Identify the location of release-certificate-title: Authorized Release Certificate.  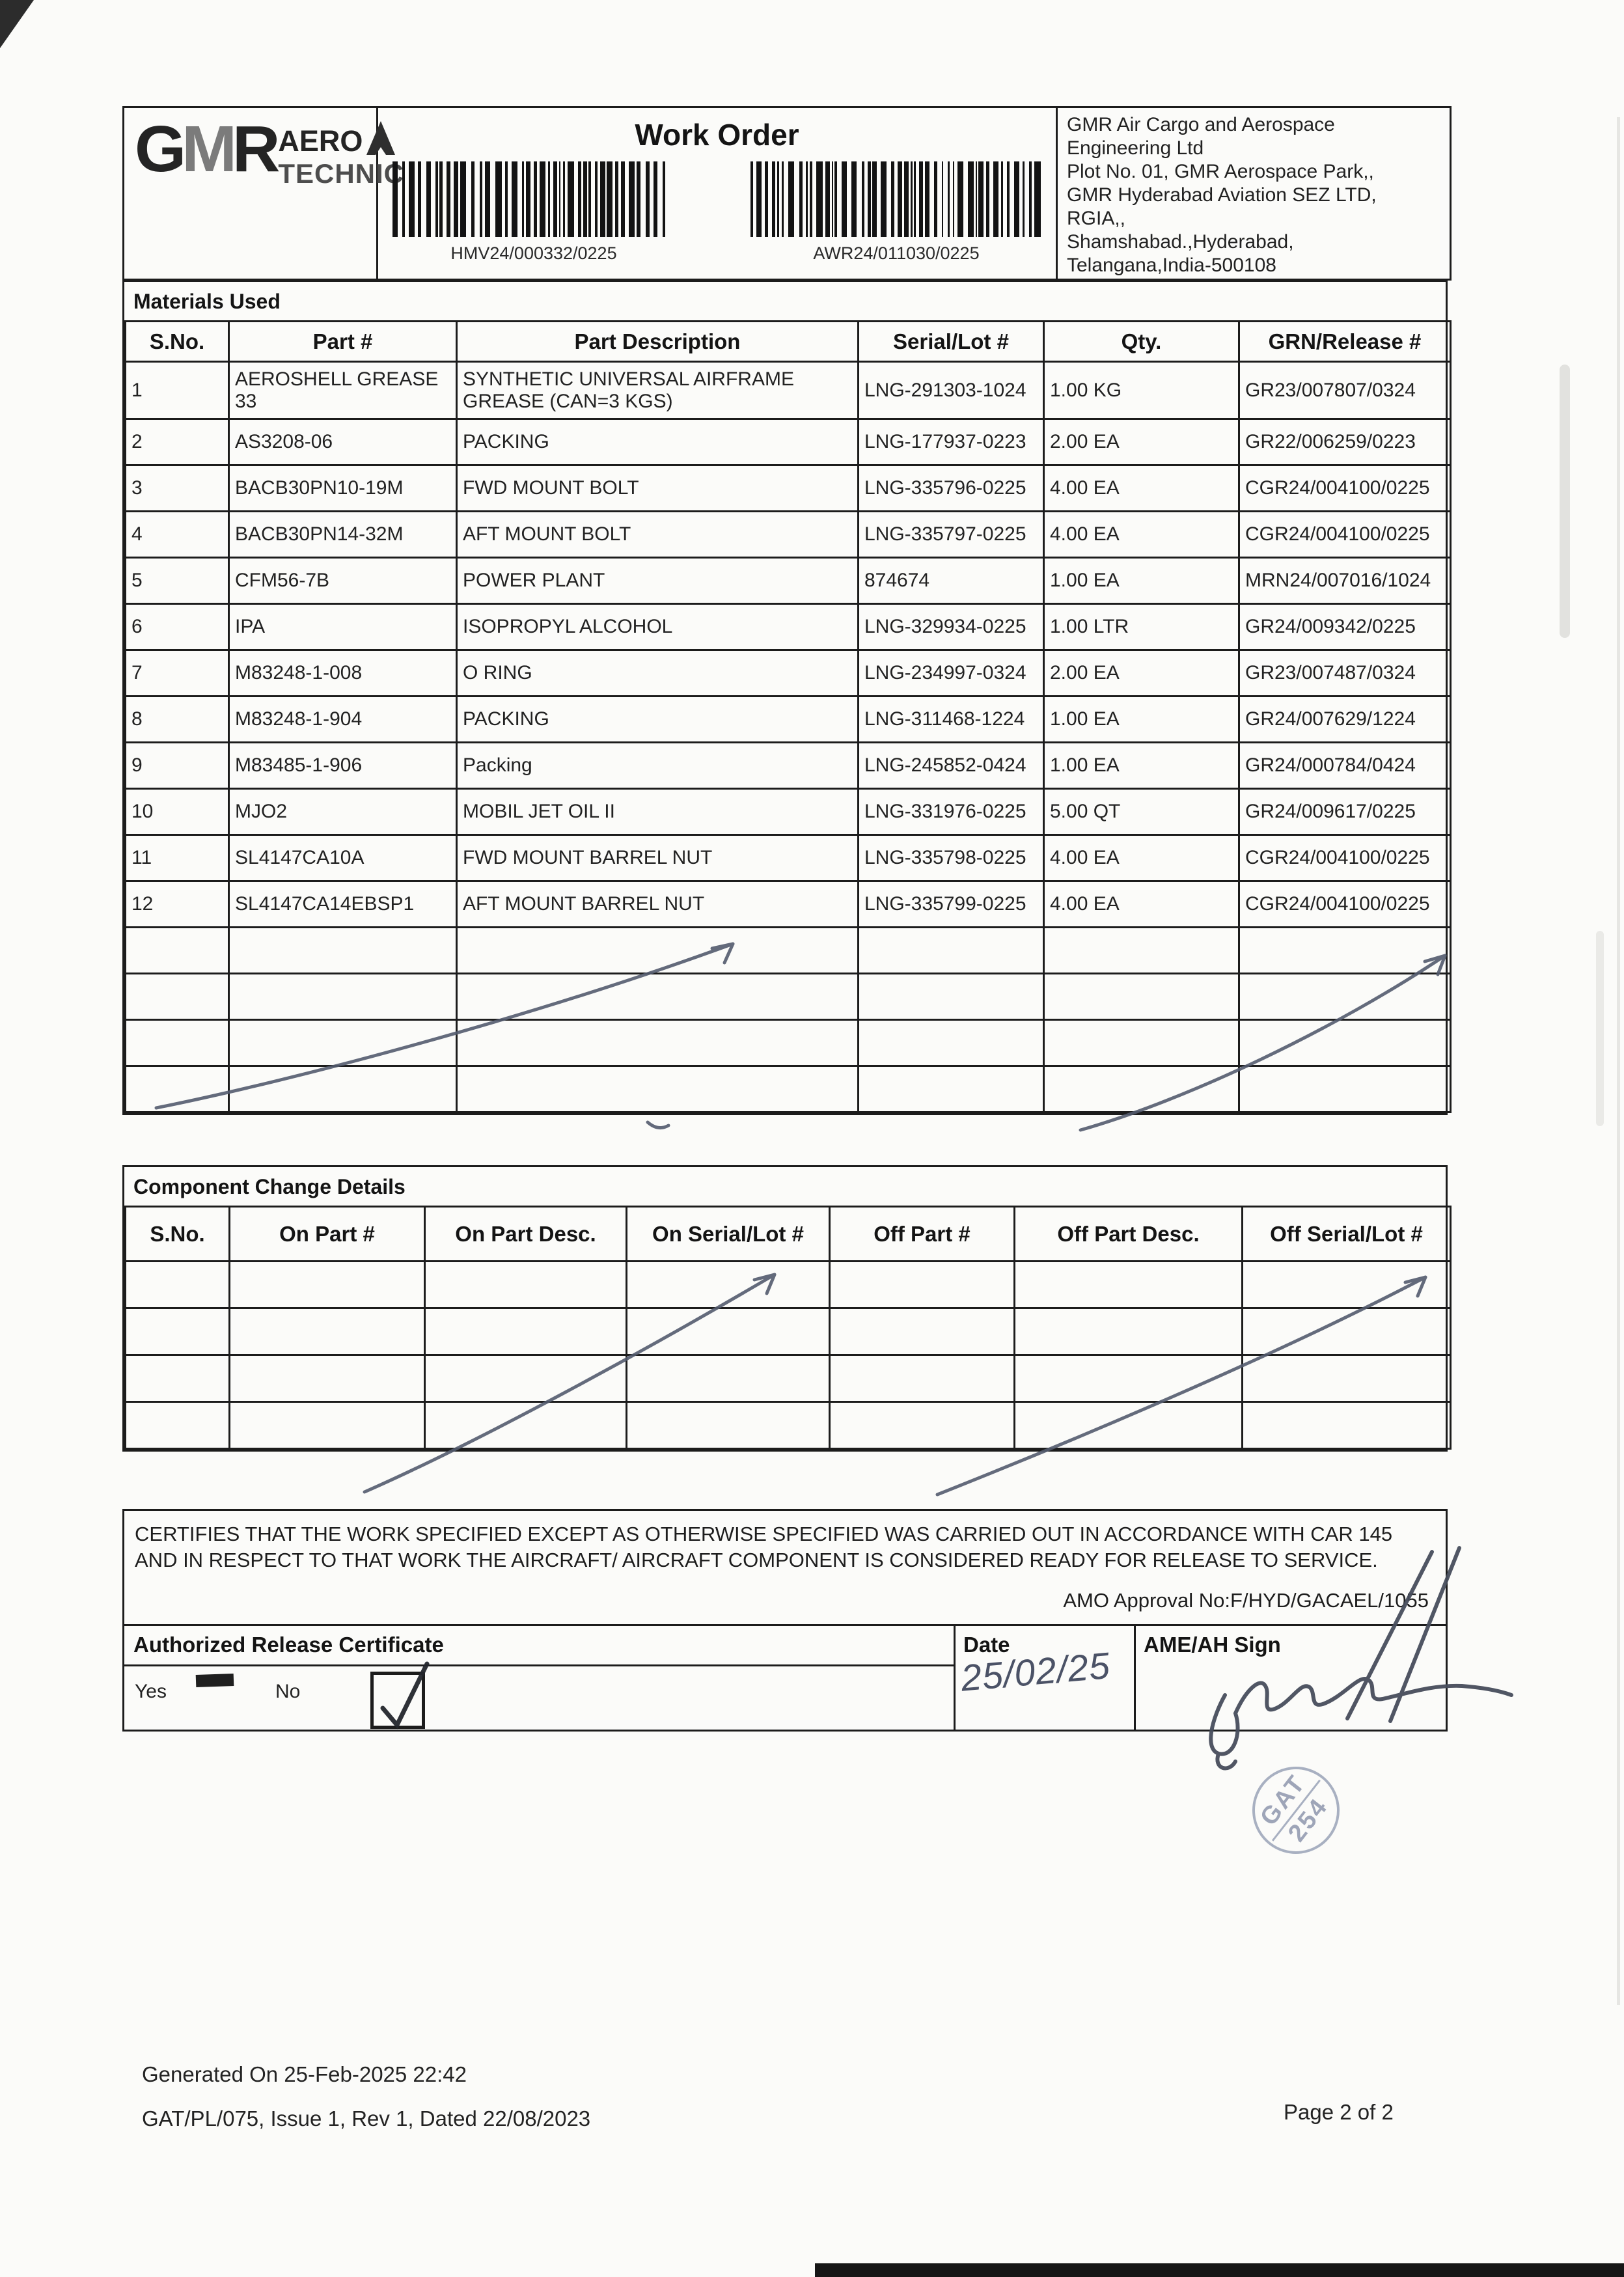
(540, 1646).